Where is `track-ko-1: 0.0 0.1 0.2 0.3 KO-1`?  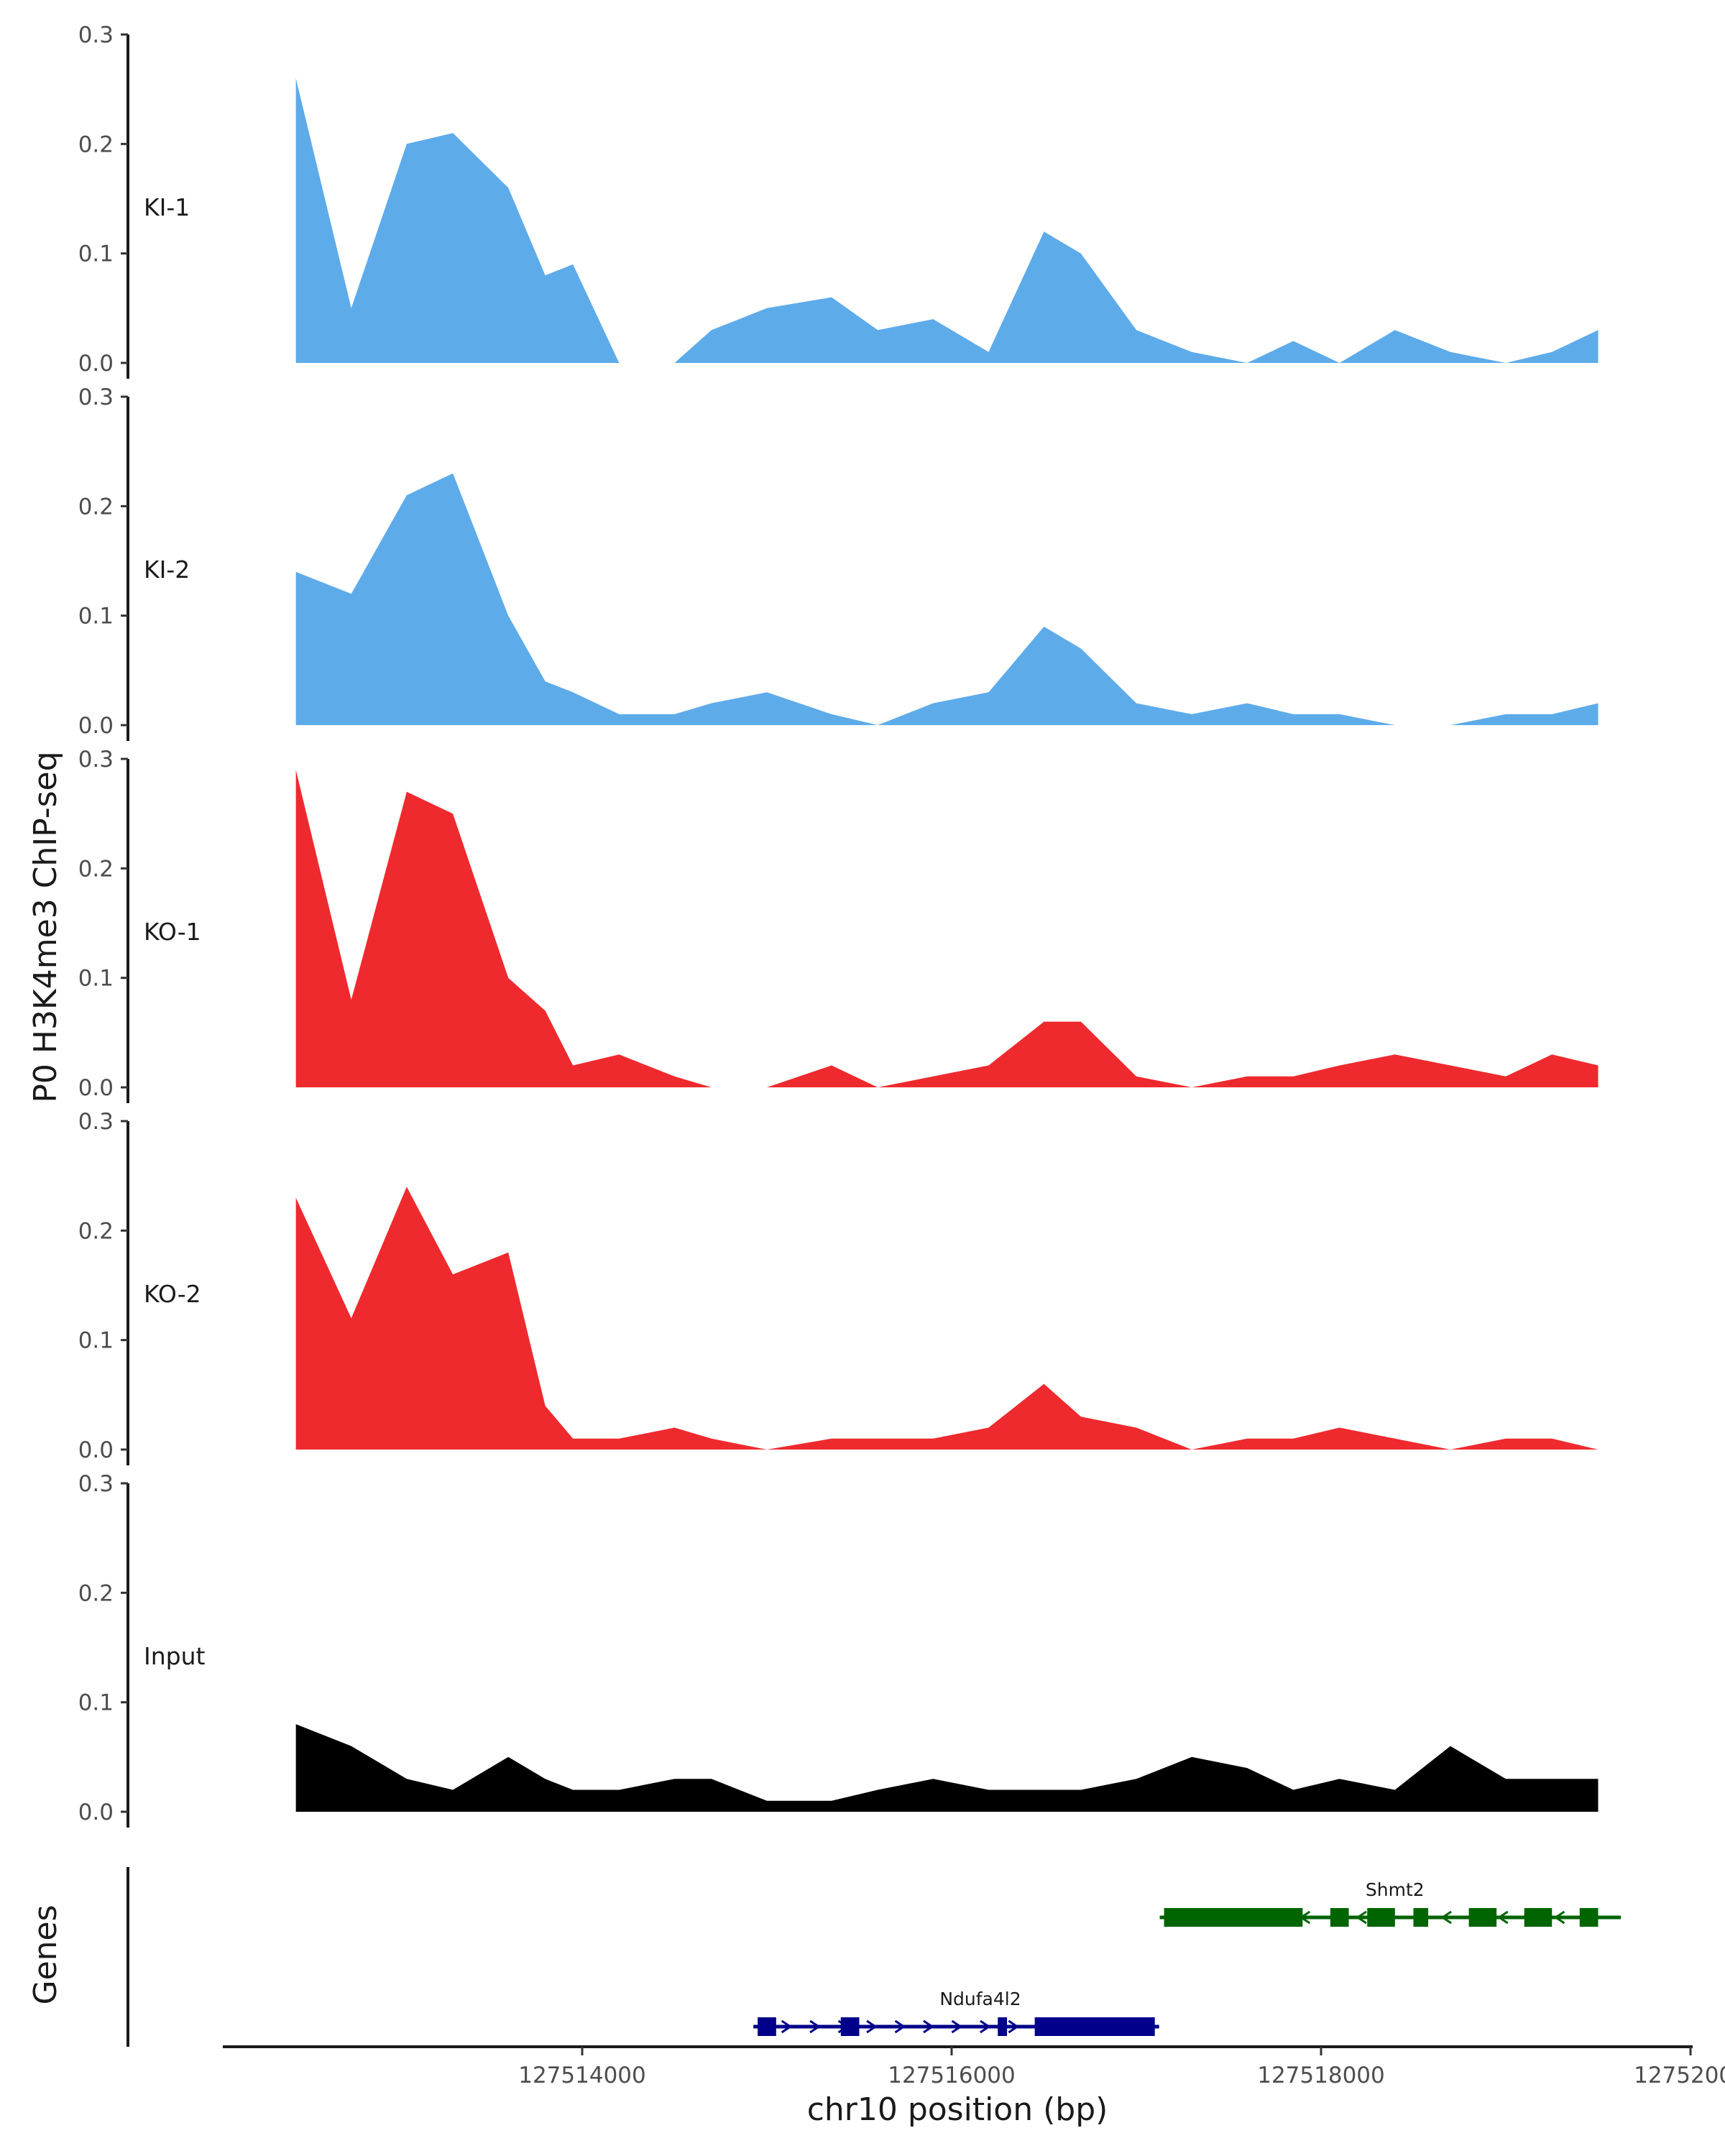 track-ko-1: 0.0 0.1 0.2 0.3 KO-1 is located at coordinates (838, 925).